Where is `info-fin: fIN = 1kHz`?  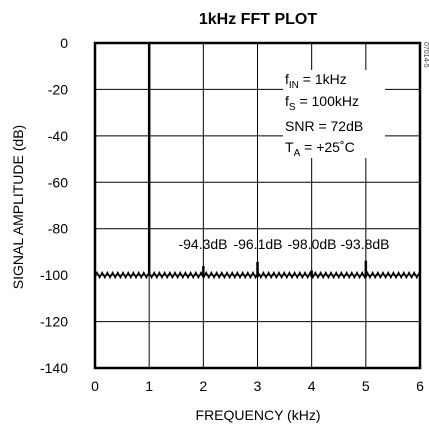
info-fin: fIN = 1kHz is located at coordinates (316, 81).